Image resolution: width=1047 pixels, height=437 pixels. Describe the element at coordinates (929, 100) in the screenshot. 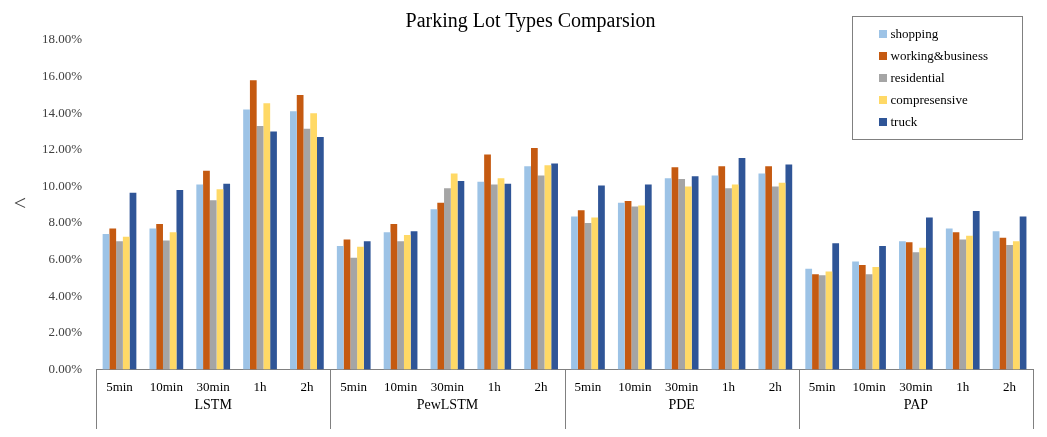

I see `legend-label: compresensive` at that location.